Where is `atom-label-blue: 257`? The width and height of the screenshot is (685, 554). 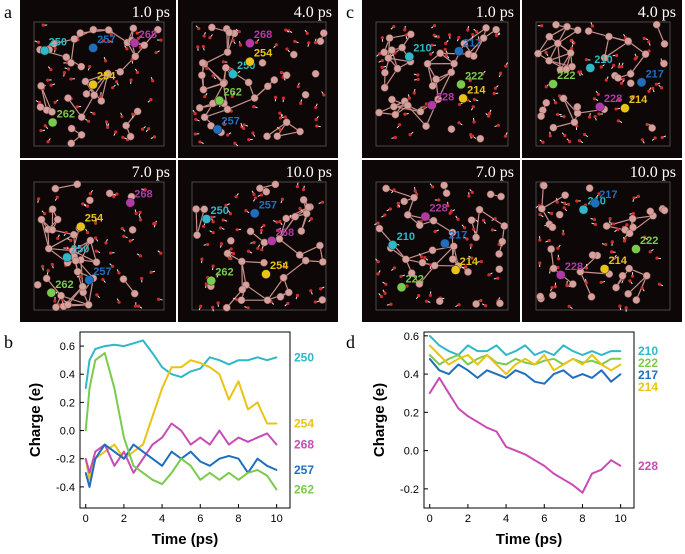
atom-label-blue: 257 is located at coordinates (268, 205).